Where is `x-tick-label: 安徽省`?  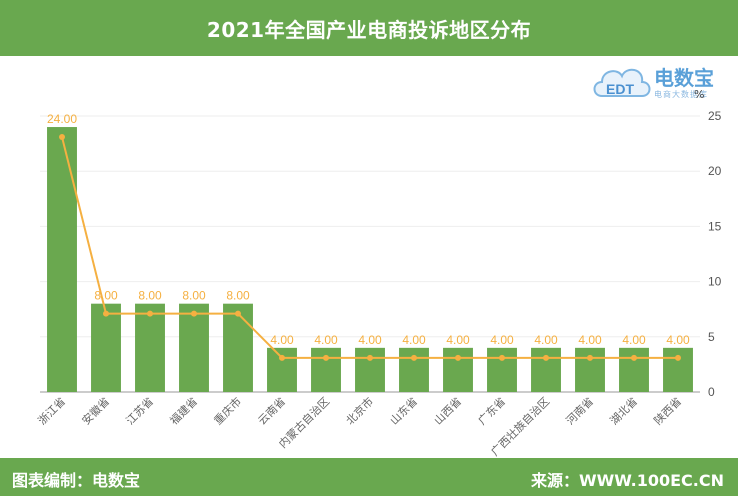
x-tick-label: 安徽省 is located at coordinates (95, 410).